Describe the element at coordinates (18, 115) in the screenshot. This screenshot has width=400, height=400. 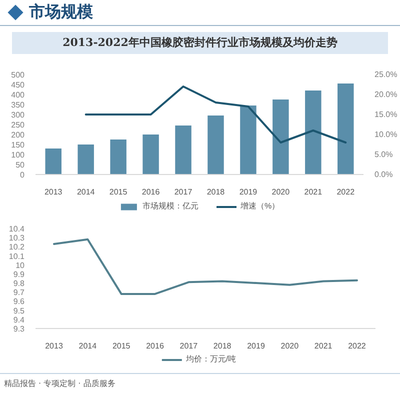
I see `y-tick-label: 300` at that location.